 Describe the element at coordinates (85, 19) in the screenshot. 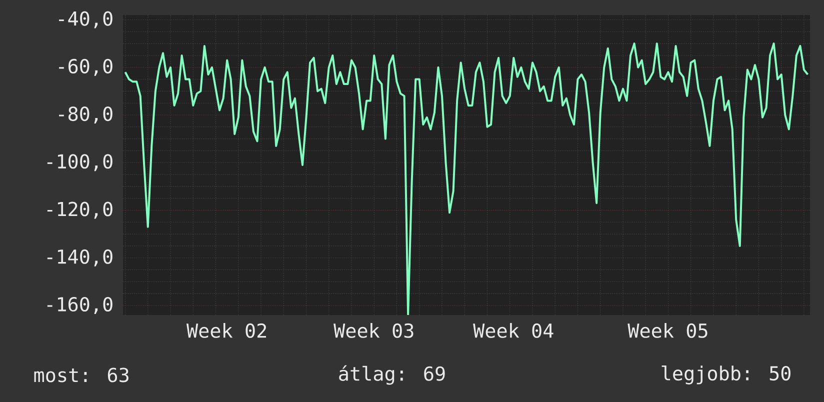

I see `y-tick-label: -40,0` at that location.